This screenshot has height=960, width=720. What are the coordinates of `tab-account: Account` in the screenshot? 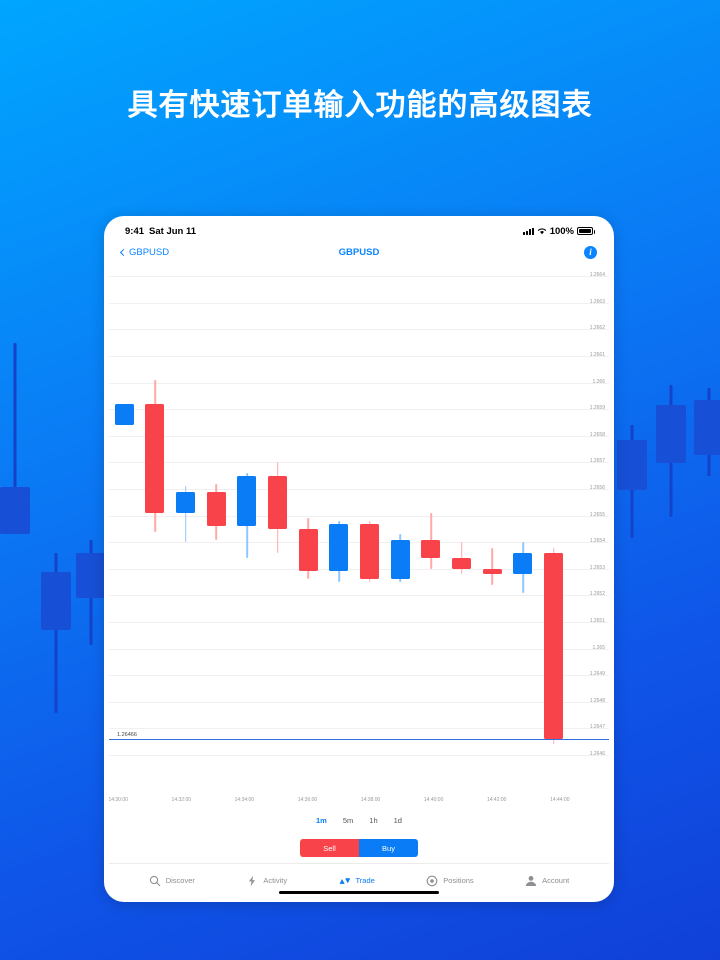 It's located at (547, 881).